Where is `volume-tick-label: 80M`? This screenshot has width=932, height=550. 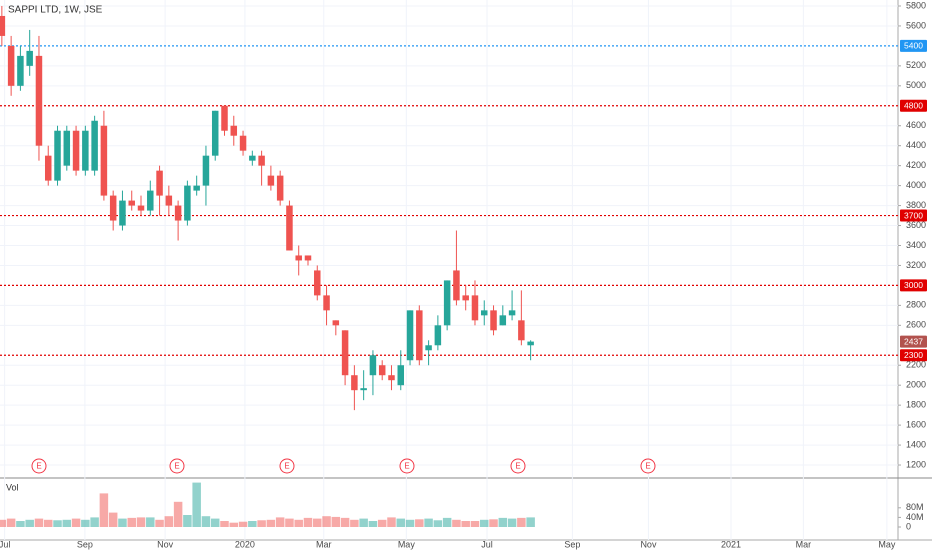
volume-tick-label: 80M is located at coordinates (915, 507).